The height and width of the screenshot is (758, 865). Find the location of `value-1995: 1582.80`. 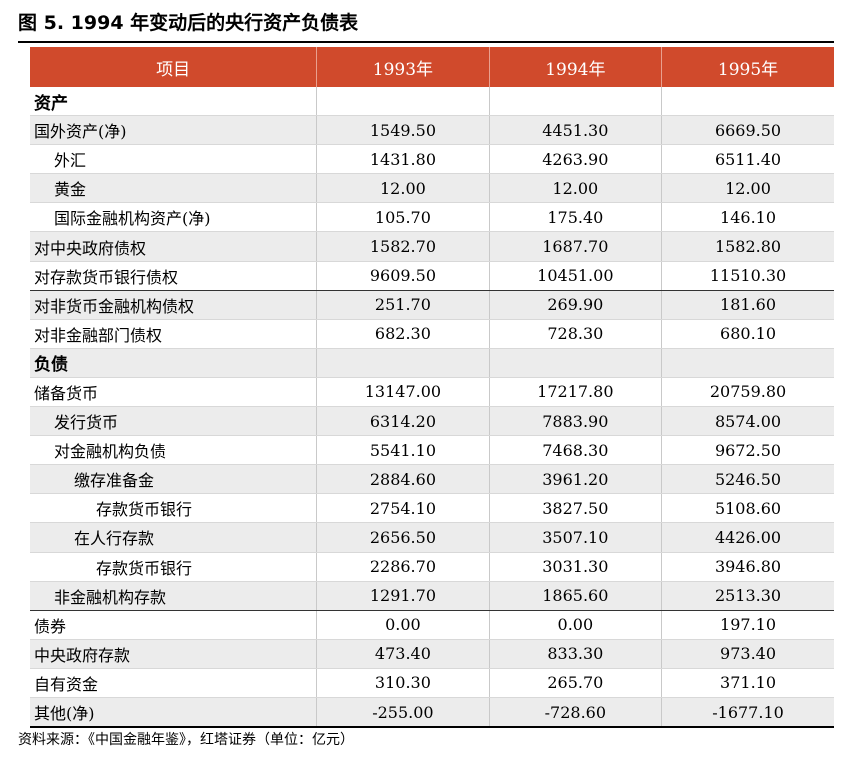

value-1995: 1582.80 is located at coordinates (747, 246).